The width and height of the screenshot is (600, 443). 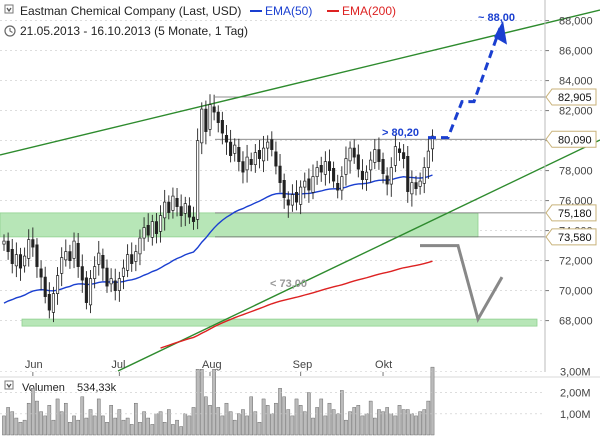 I want to click on y-tick-label: 68,000, so click(x=576, y=322).